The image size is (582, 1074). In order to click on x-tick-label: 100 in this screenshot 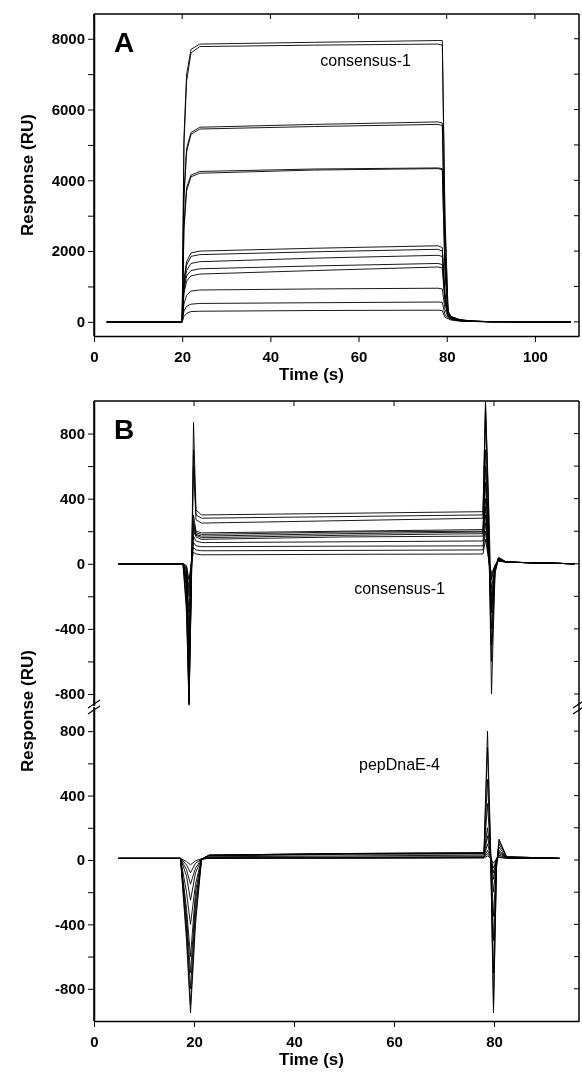, I will do `click(535, 356)`.